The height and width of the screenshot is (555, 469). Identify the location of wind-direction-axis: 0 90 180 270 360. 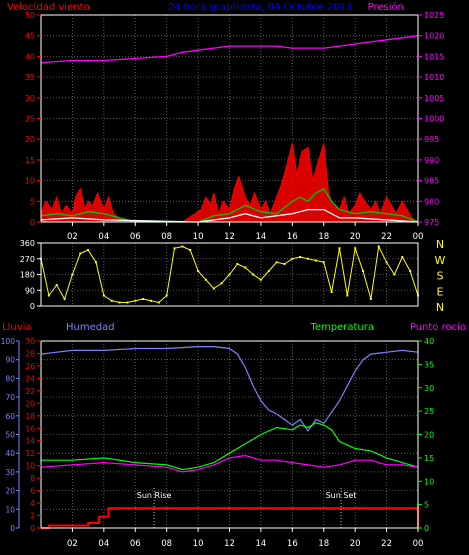
(30, 275).